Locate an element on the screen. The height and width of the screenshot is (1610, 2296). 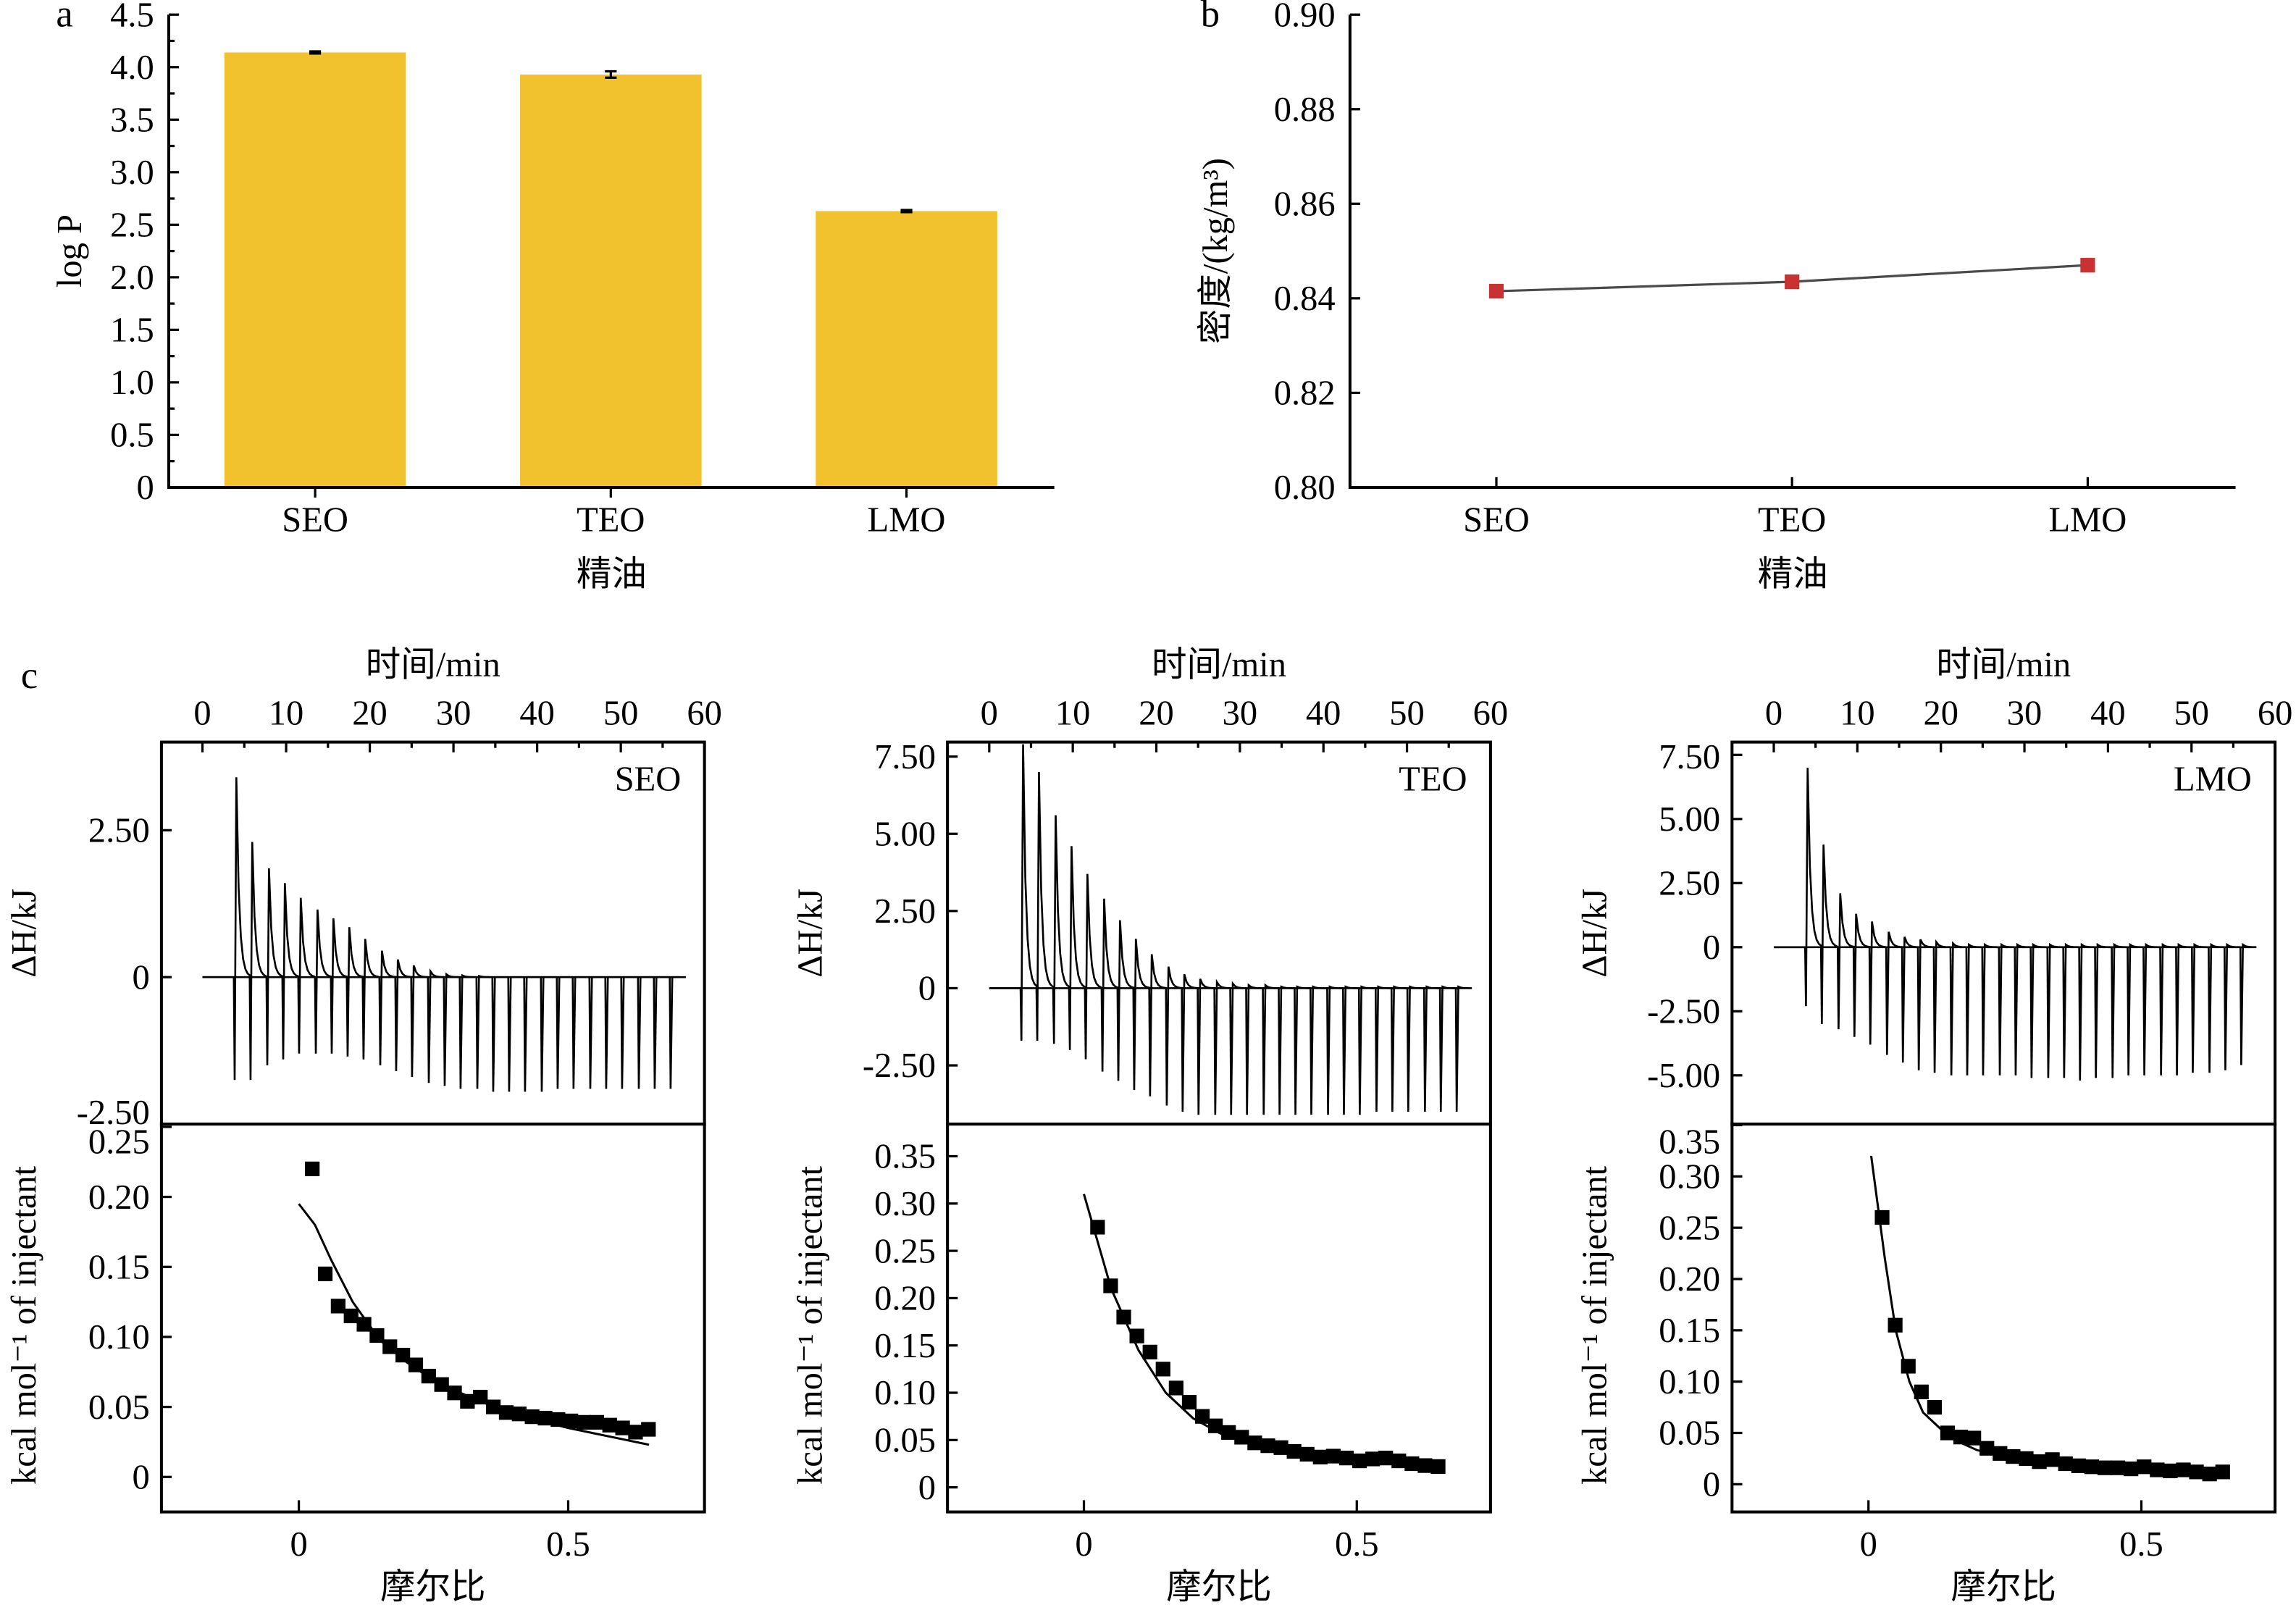
y-tick-label: 1.0 is located at coordinates (132, 383).